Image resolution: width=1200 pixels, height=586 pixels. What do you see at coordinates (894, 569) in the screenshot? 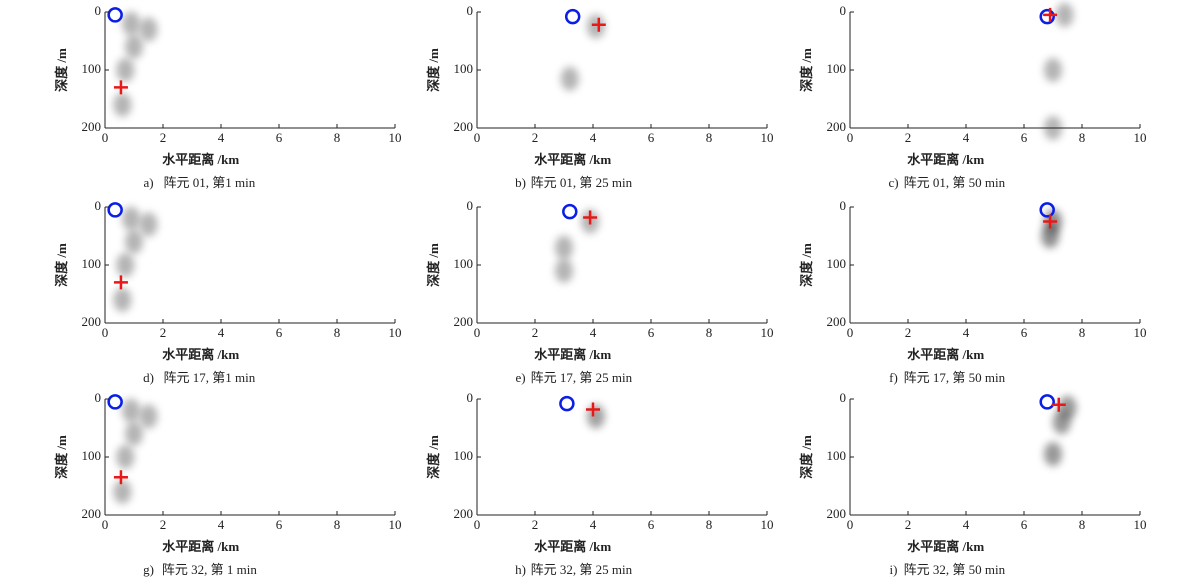
I see `panel-label: i)` at bounding box center [894, 569].